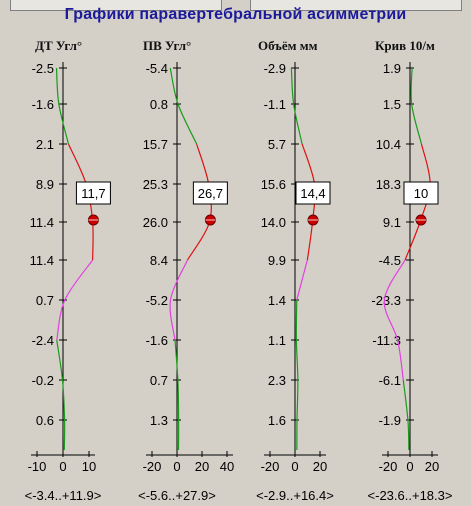 This screenshot has height=506, width=471. Describe the element at coordinates (62, 106) in the screenshot. I see `column-1-curve-green` at that location.